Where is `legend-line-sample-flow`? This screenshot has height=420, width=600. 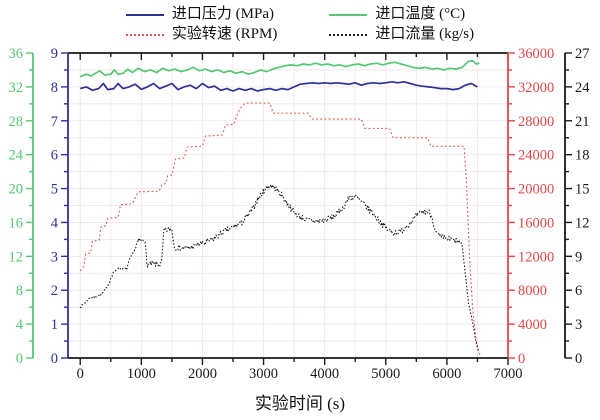 legend-line-sample-flow is located at coordinates (348, 34).